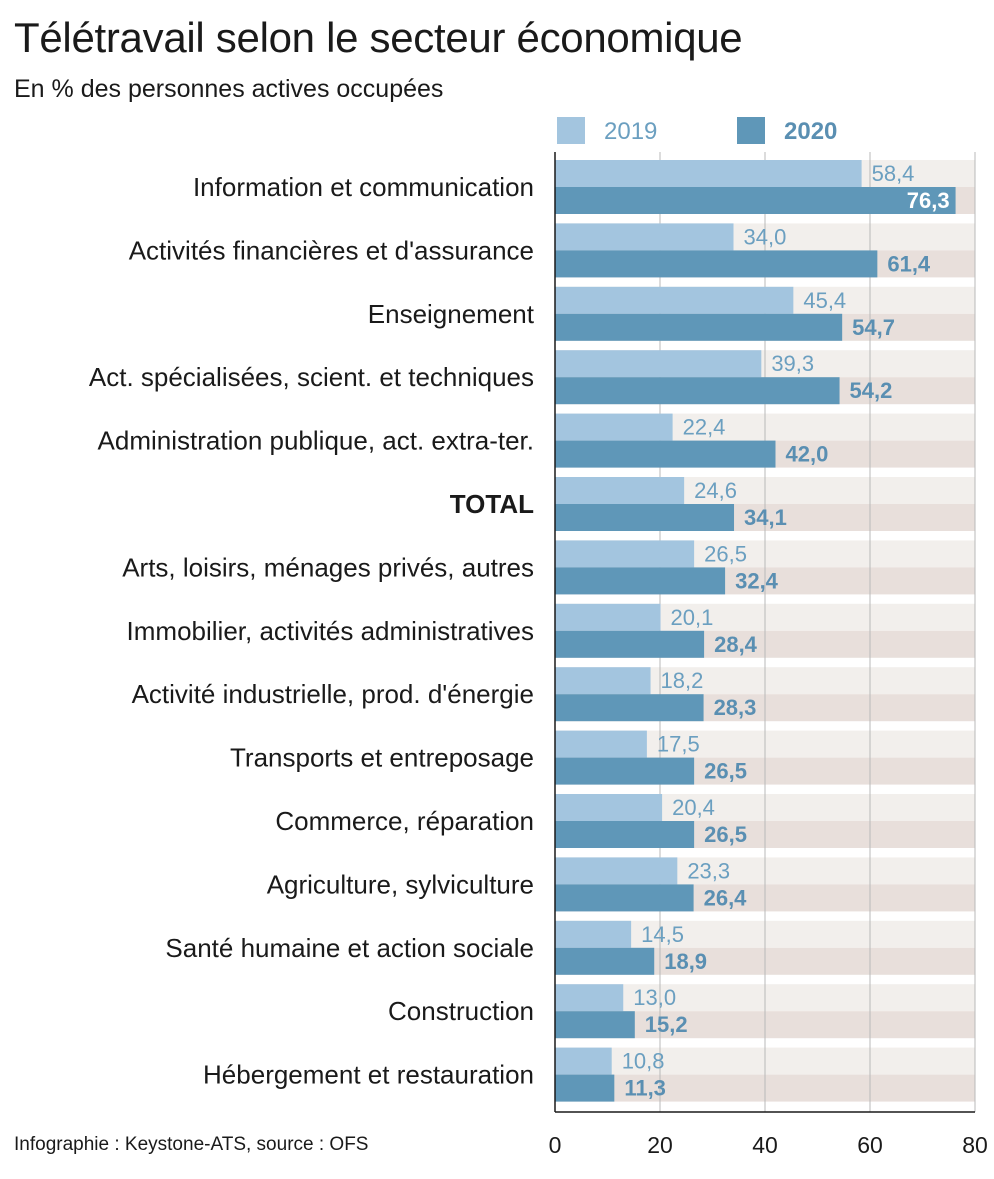 The height and width of the screenshot is (1179, 994). Describe the element at coordinates (654, 997) in the screenshot. I see `value-label-2019: 13,0` at that location.